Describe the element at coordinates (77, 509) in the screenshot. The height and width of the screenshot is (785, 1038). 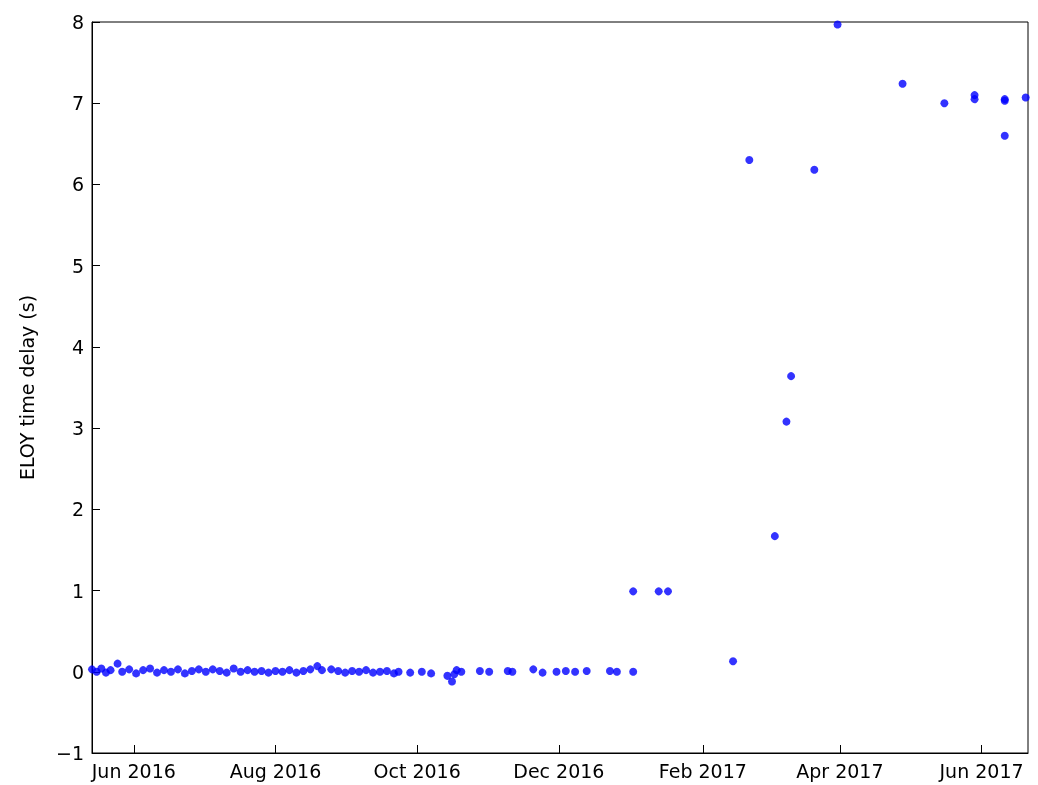
I see `y-tick-label: 2` at that location.